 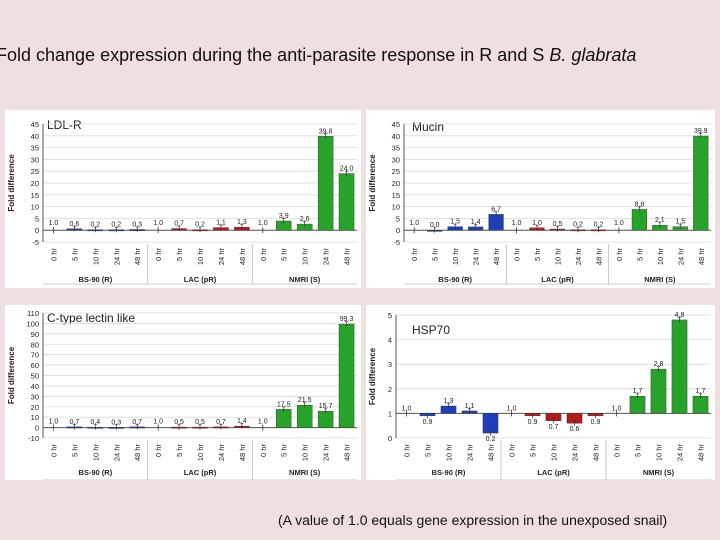 I want to click on y-tick-label: 5, so click(x=390, y=315).